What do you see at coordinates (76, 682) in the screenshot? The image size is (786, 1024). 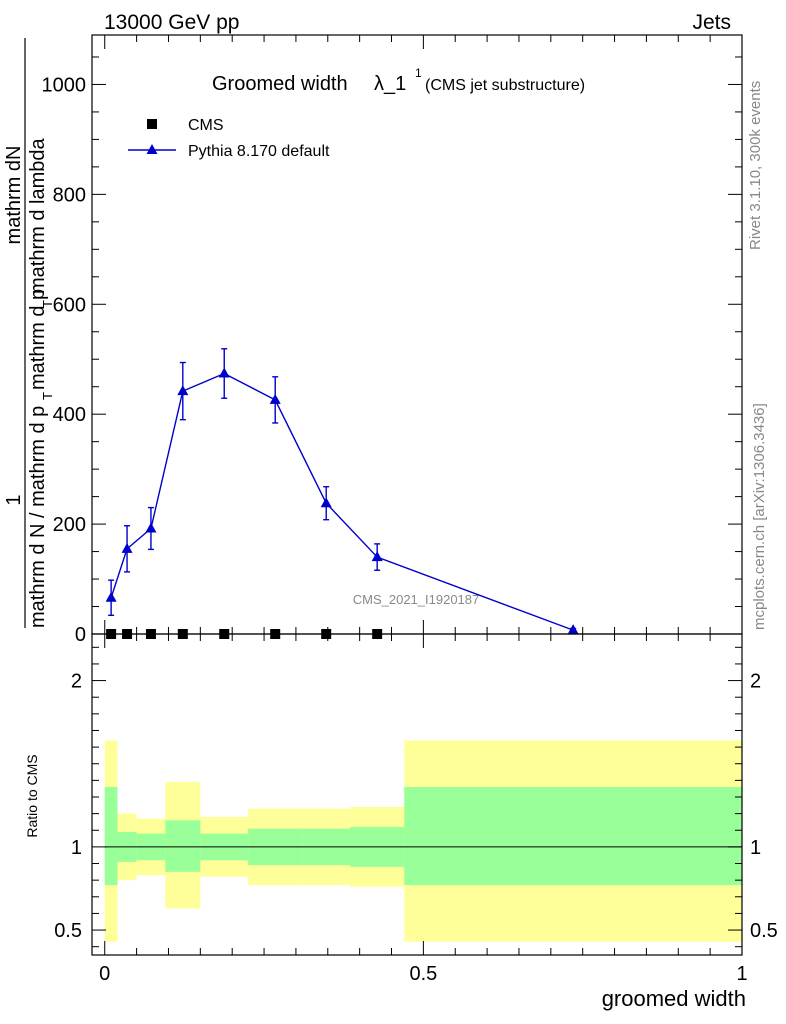 I see `ratio-y-tick-label: 2` at bounding box center [76, 682].